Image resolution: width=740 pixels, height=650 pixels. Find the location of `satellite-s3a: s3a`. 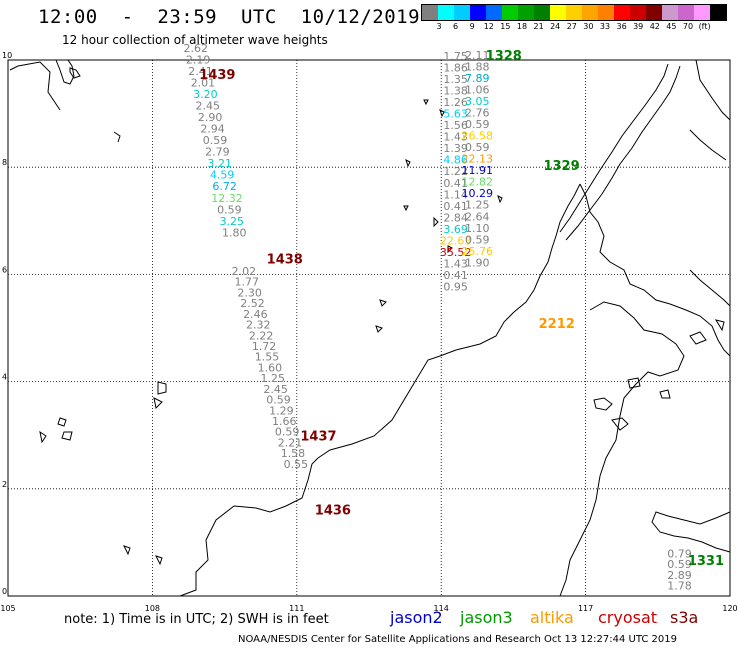

satellite-s3a: s3a is located at coordinates (684, 617).